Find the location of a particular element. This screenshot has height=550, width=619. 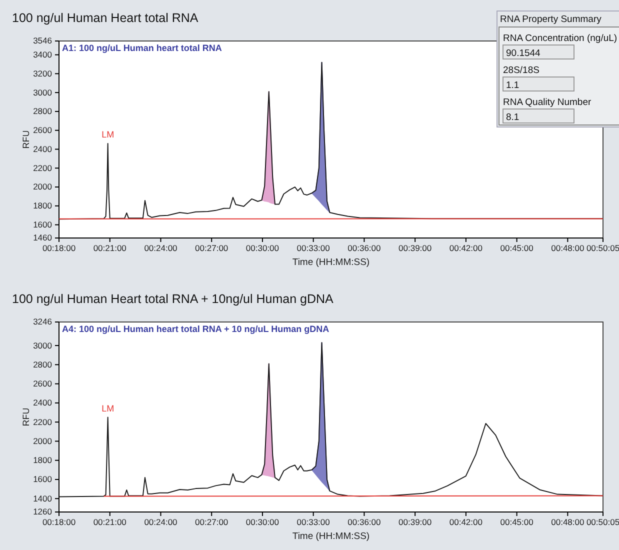

chart-subtitle: A4: 100 ng/uL Human heart total RNA + 10 ng/uL Human gDNA is located at coordinates (196, 329).